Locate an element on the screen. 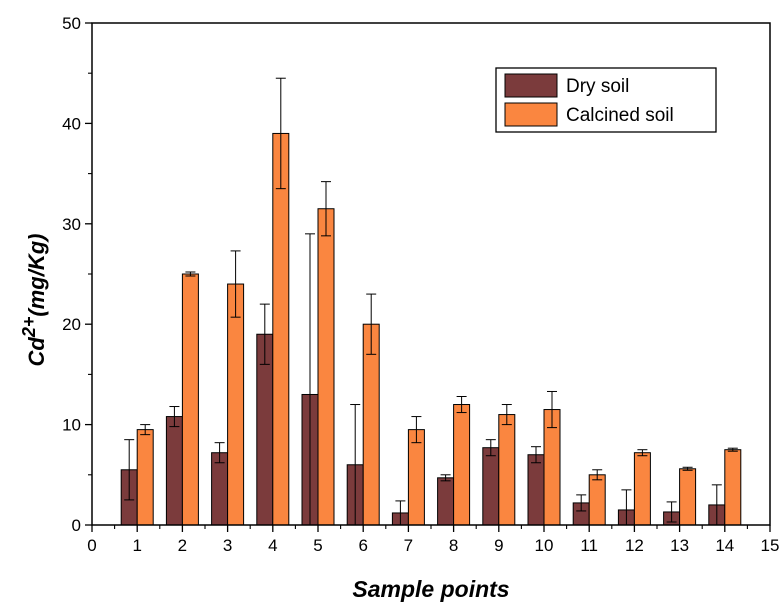 The image size is (782, 606). x-tick-label-6: 6 is located at coordinates (362, 545).